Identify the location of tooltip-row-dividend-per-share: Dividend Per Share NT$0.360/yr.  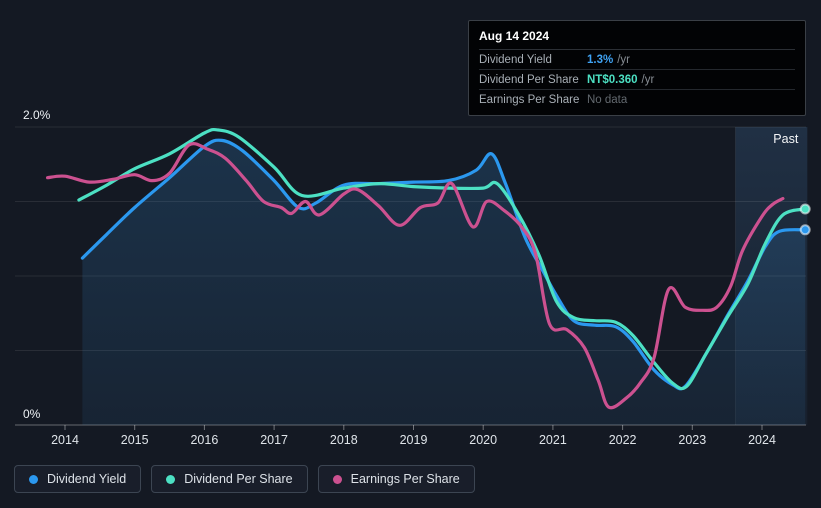
(637, 80).